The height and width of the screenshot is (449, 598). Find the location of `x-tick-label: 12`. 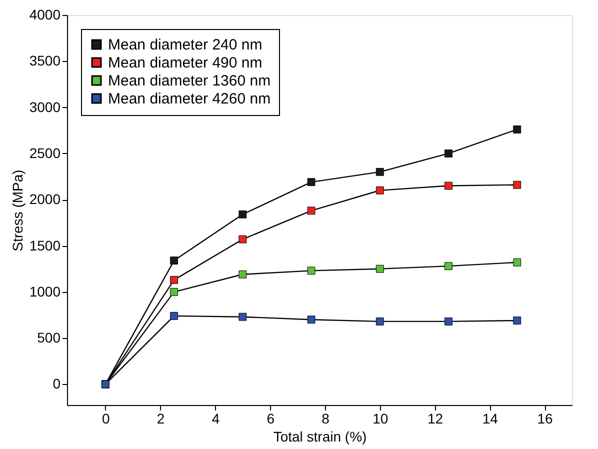

x-tick-label: 12 is located at coordinates (435, 418).